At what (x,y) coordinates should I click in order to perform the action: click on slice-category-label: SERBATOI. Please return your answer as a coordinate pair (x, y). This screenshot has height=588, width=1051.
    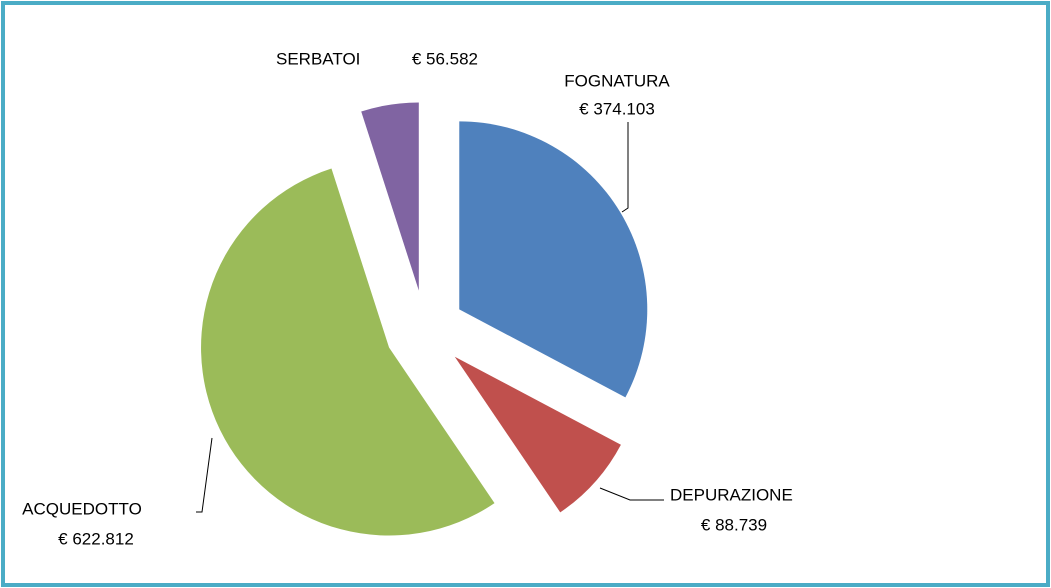
    Looking at the image, I should click on (318, 58).